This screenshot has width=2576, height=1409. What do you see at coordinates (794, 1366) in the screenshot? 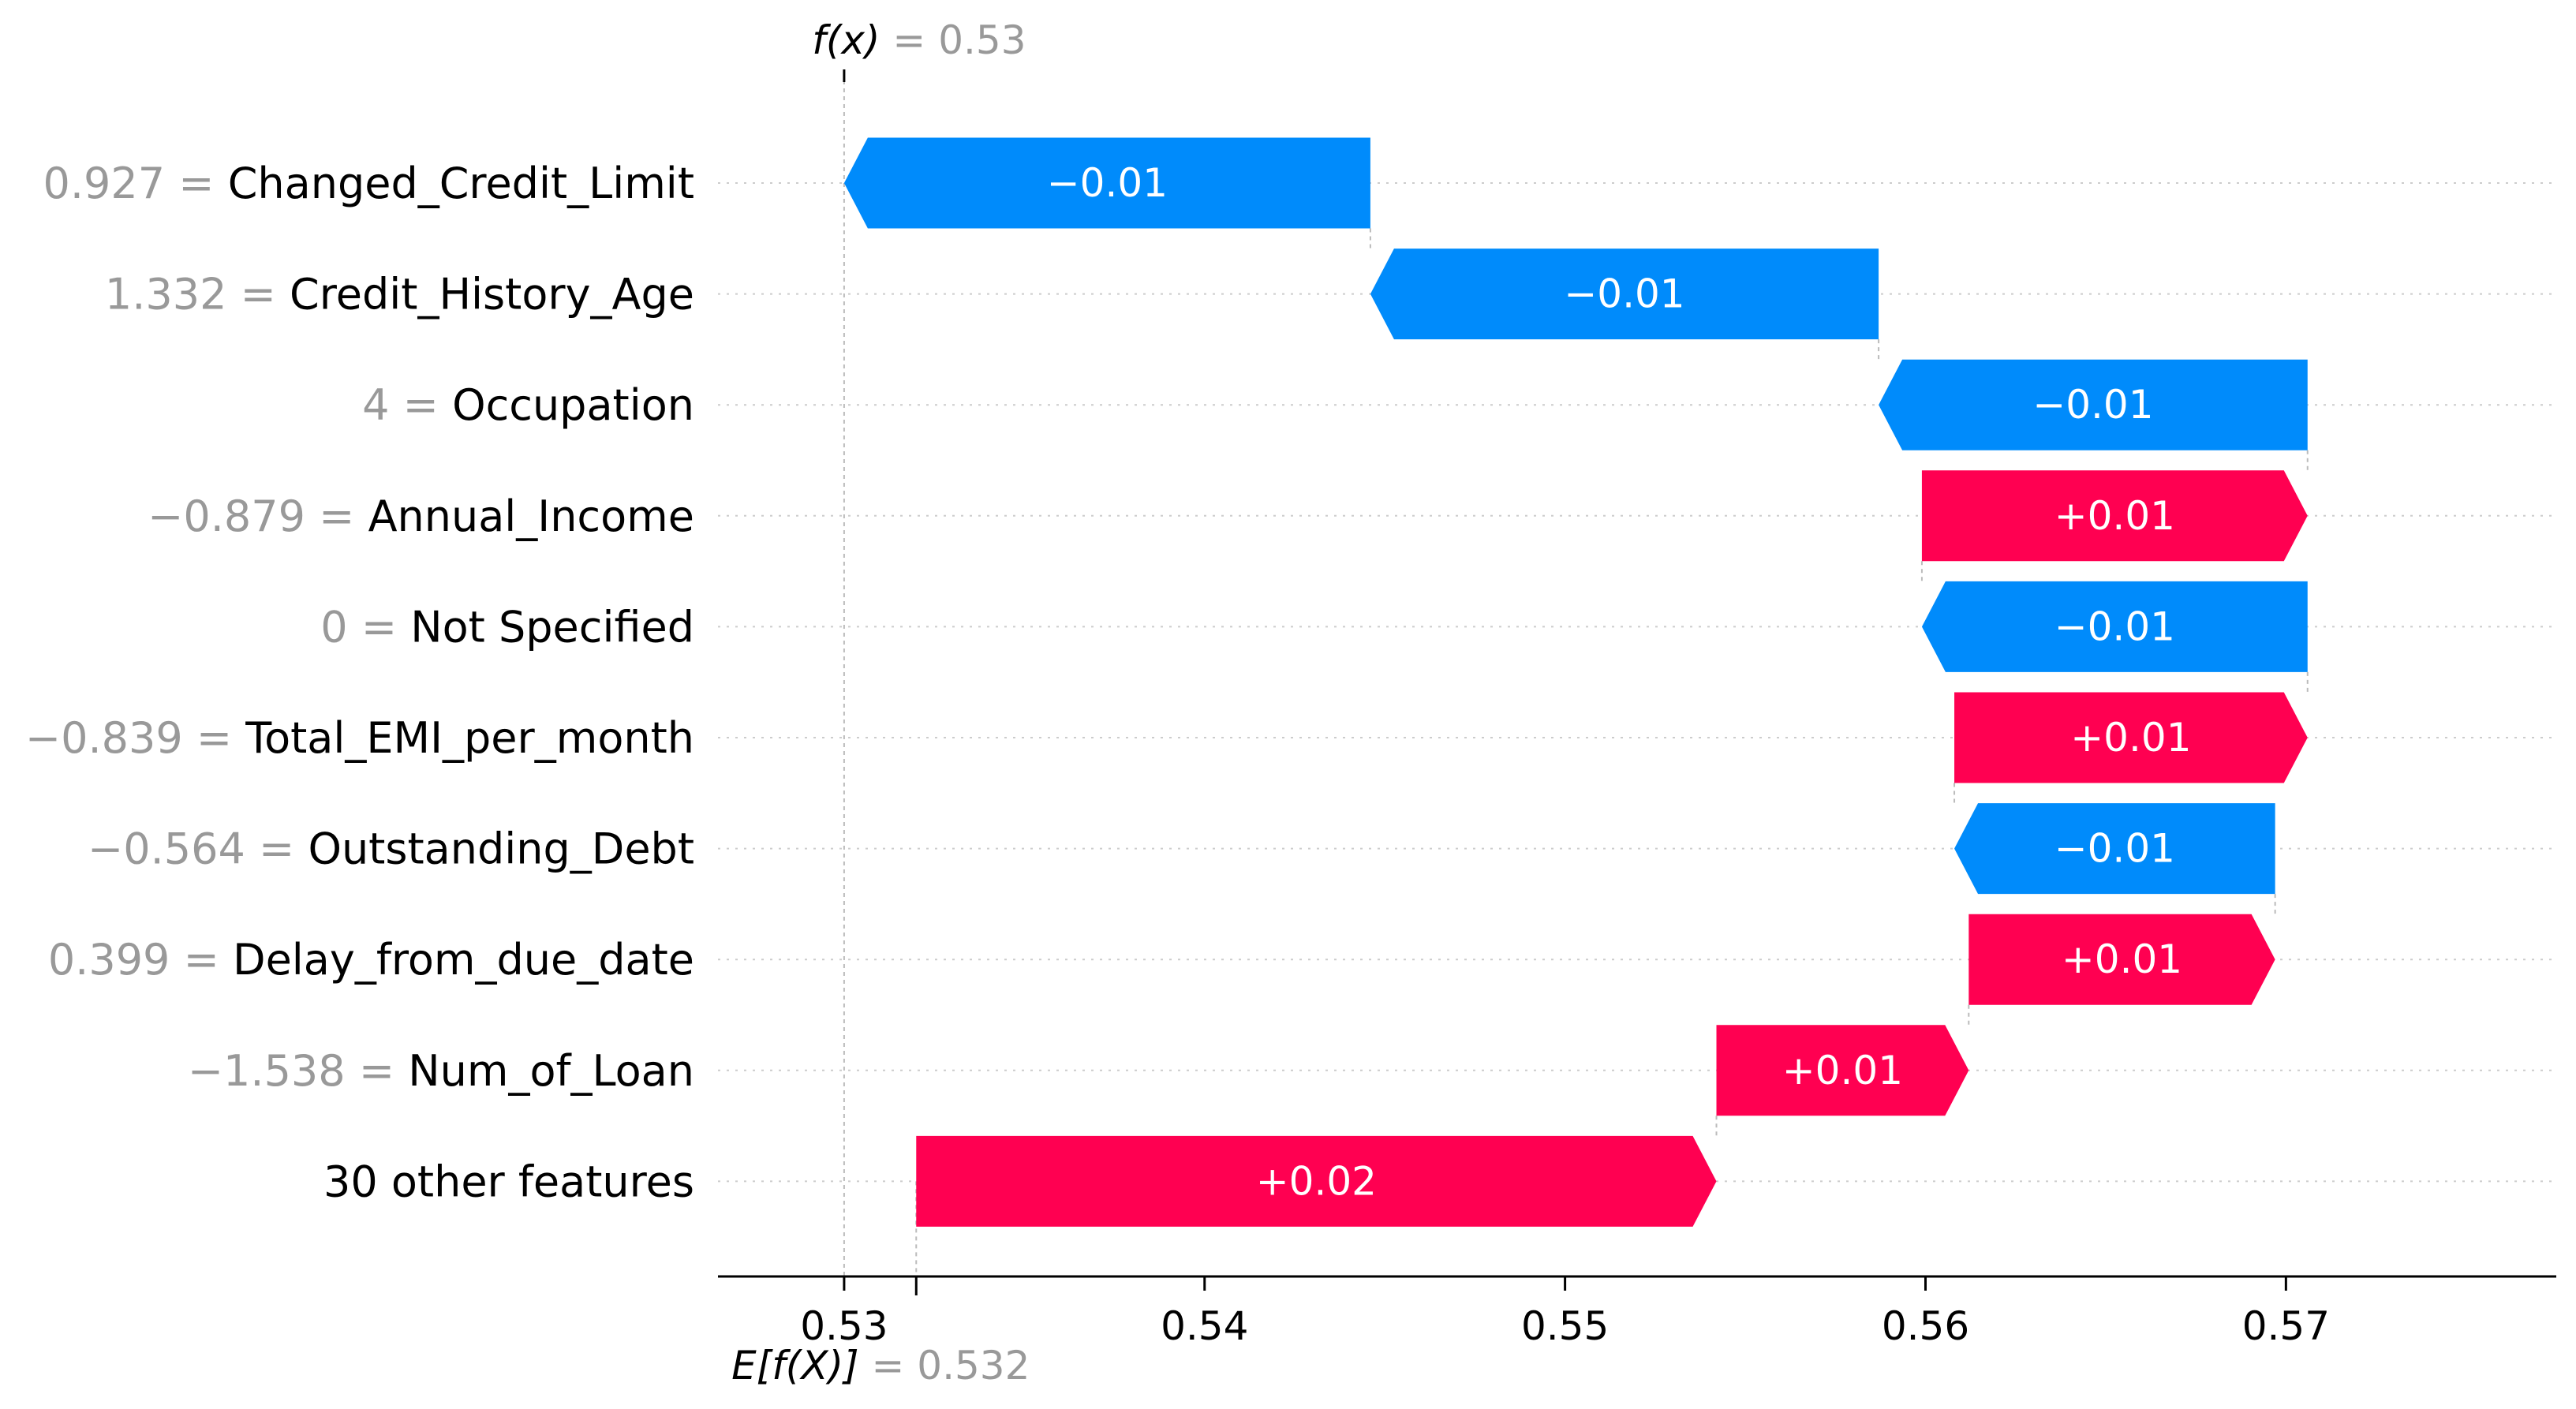
I see `expected-value-label: E[f(X)]` at bounding box center [794, 1366].